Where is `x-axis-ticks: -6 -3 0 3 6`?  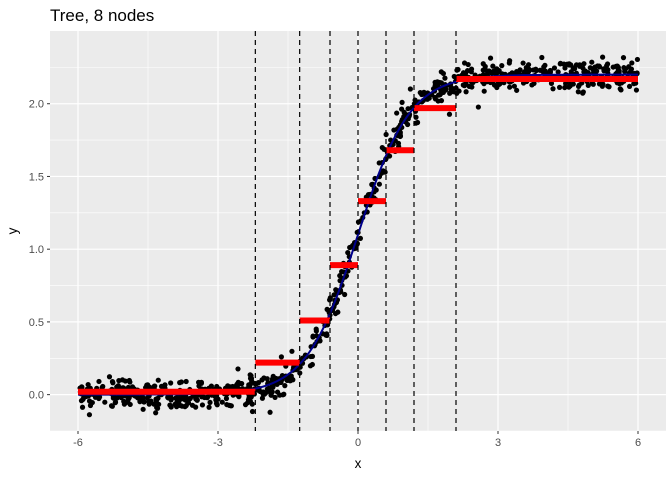
x-axis-ticks: -6 -3 0 3 6 is located at coordinates (357, 440).